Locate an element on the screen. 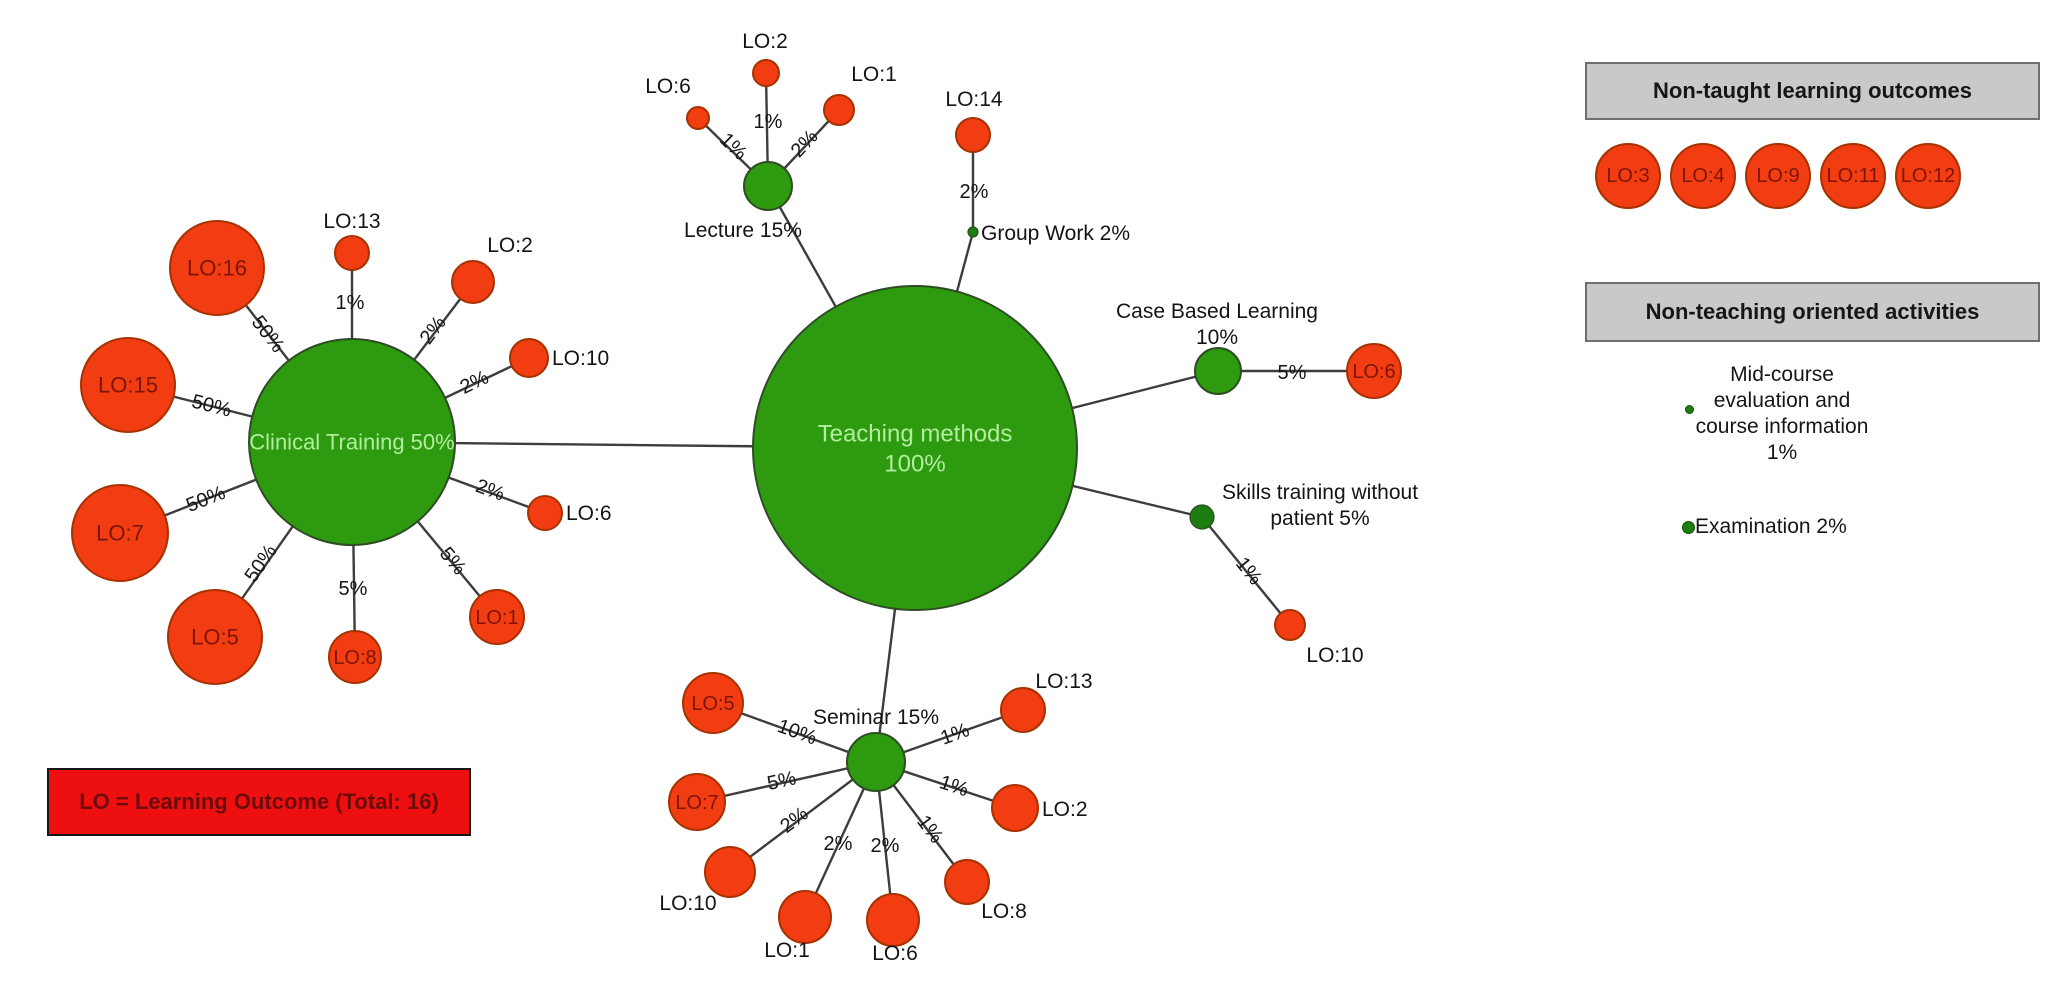  node-label-g14: LO:14 is located at coordinates (974, 99).